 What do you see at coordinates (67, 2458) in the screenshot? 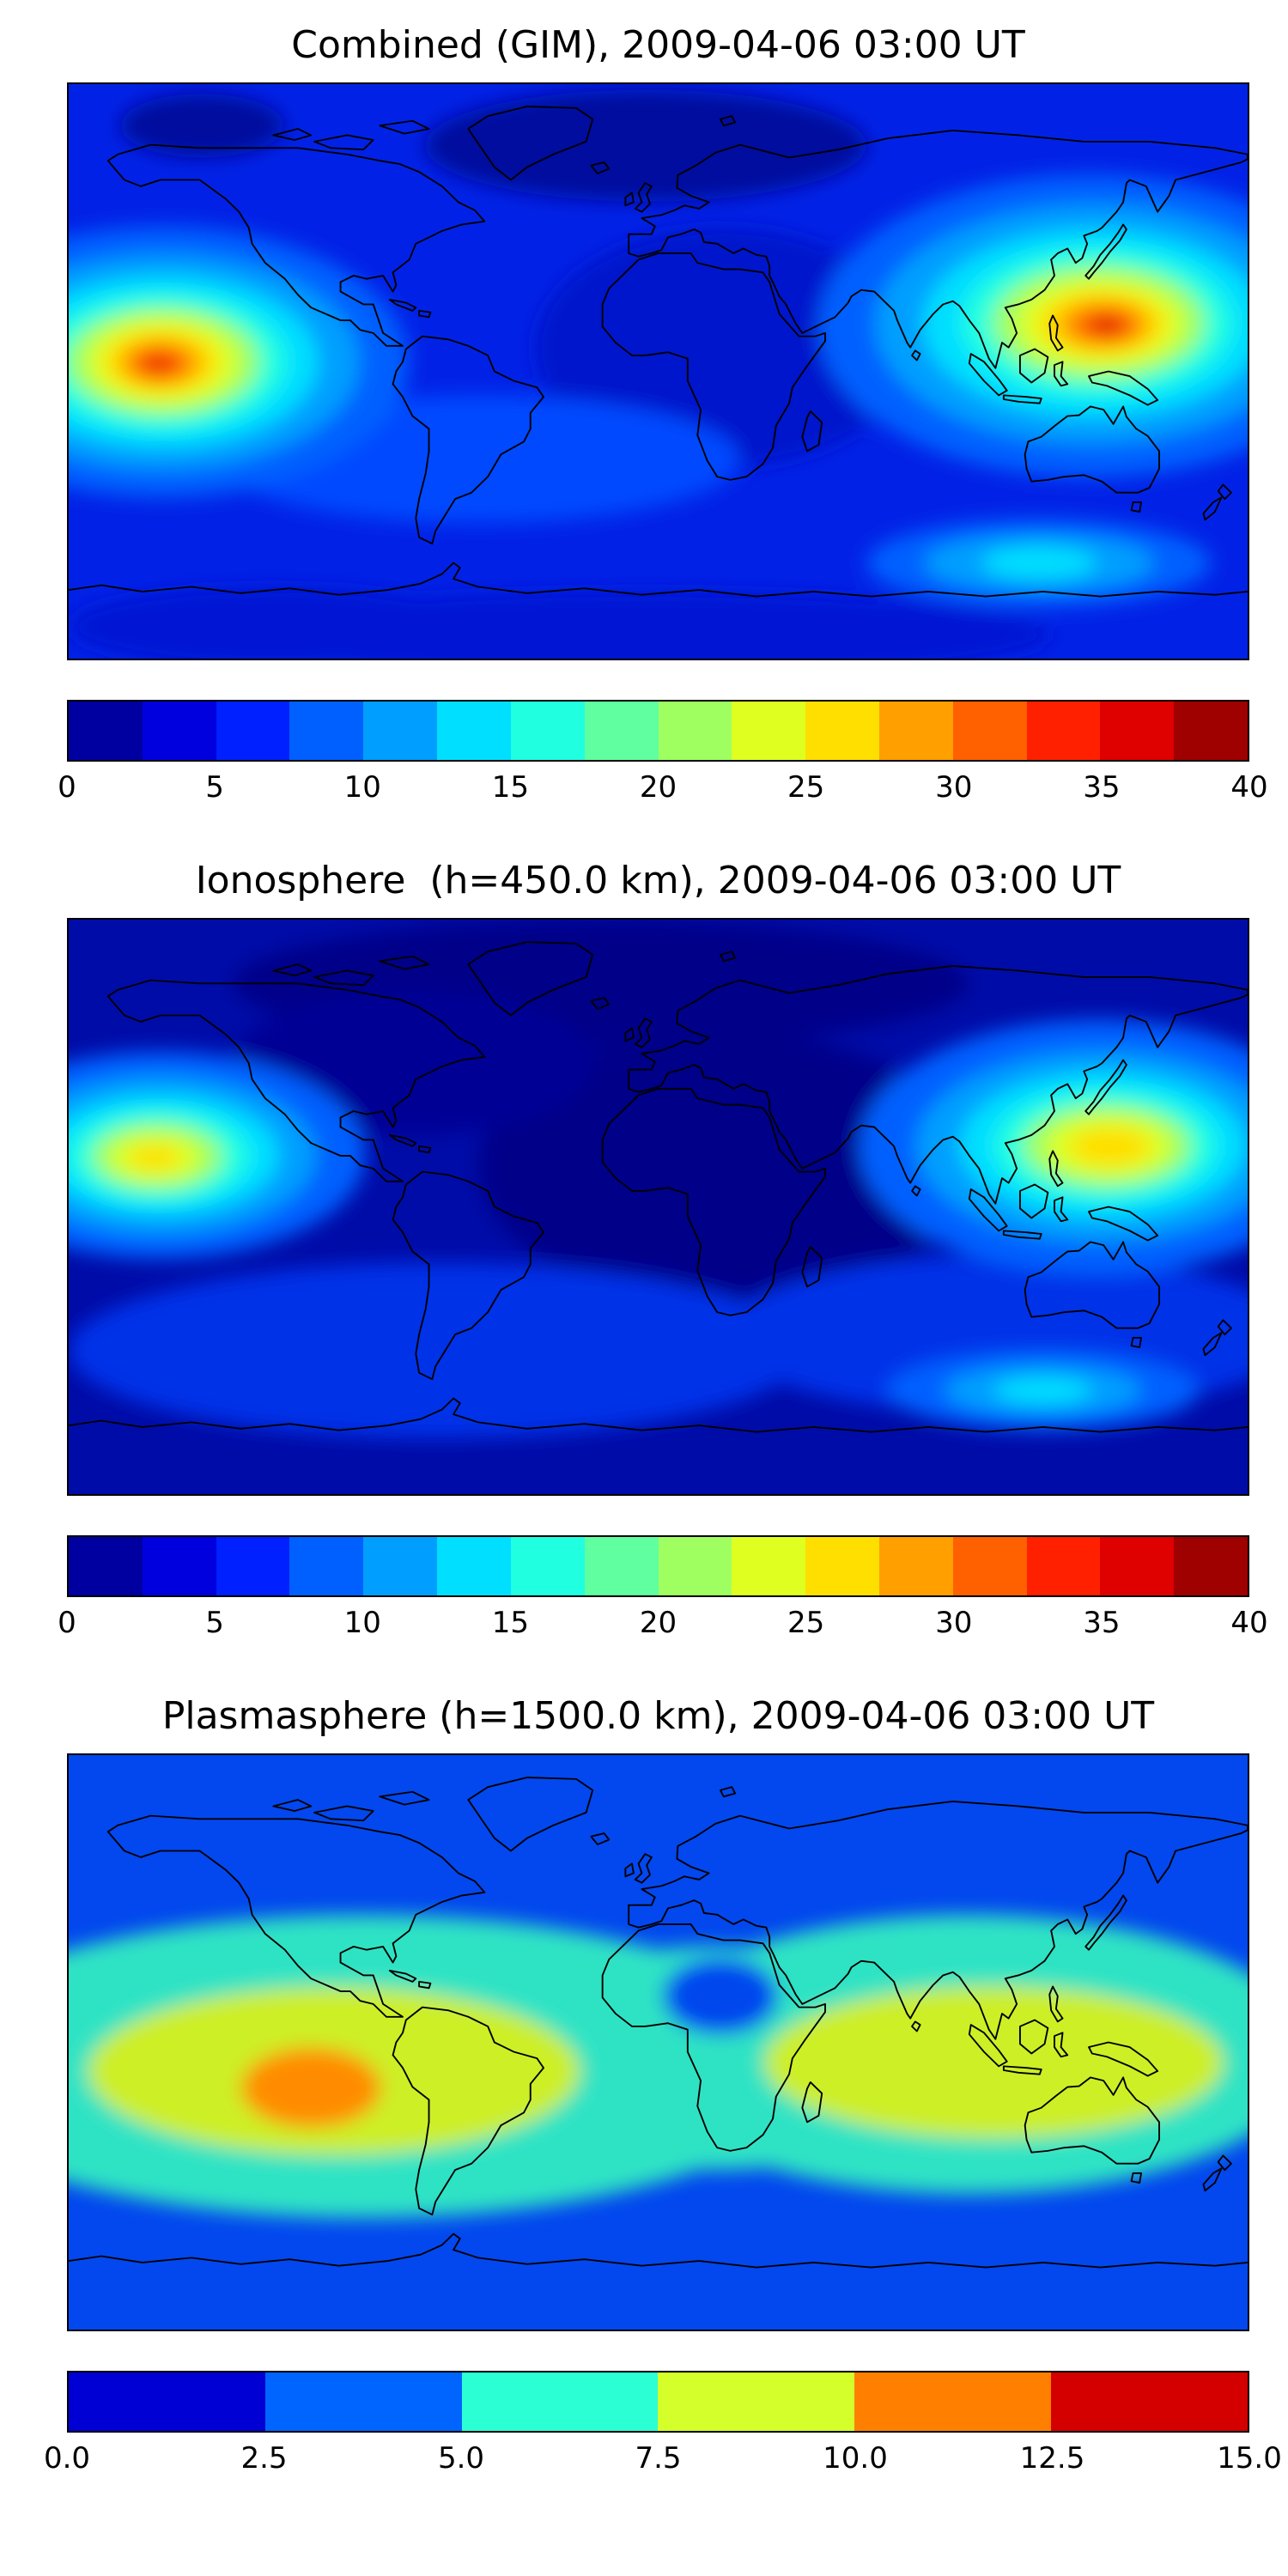
I see `colorbar-tick-label: 0.0` at bounding box center [67, 2458].